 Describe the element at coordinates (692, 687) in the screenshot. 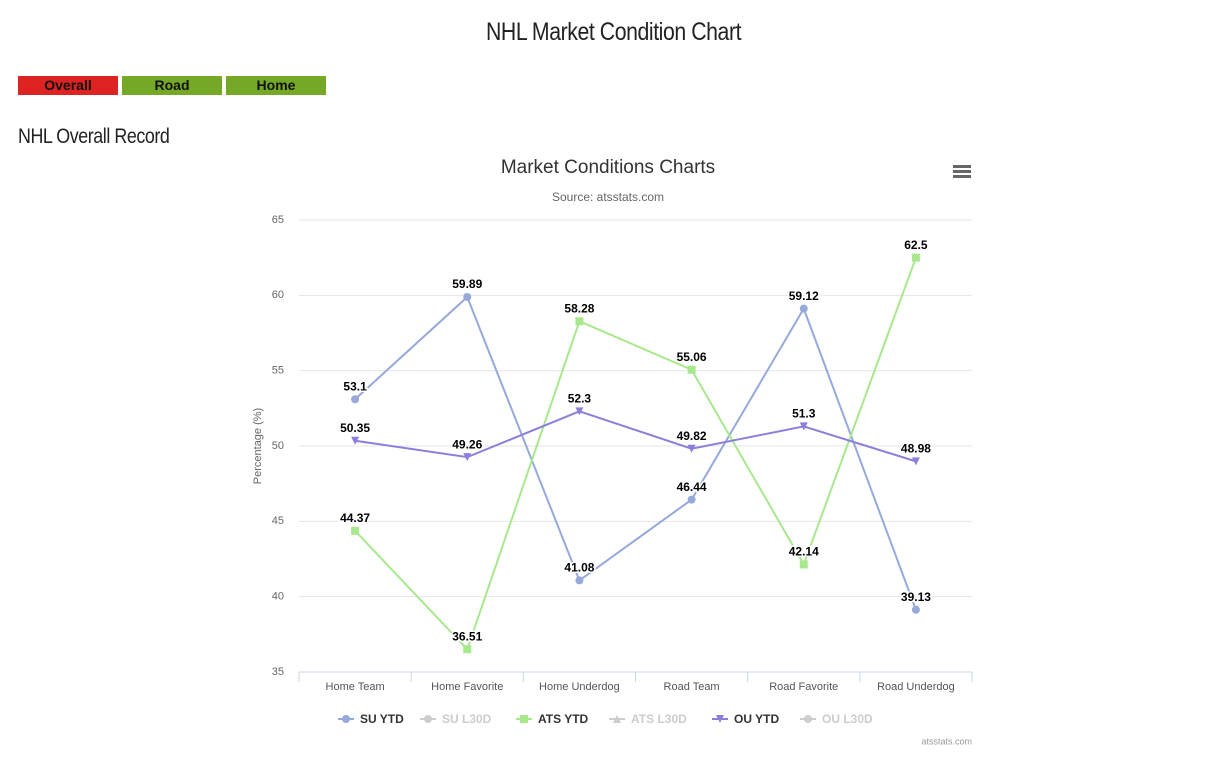

I see `x-tick-label: Road Team` at that location.